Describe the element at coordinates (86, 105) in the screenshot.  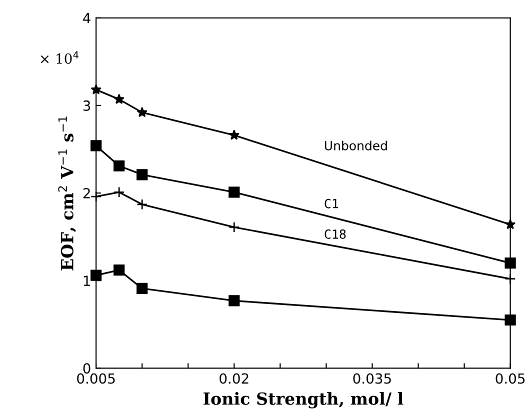
I see `y-tick-label: 3` at that location.